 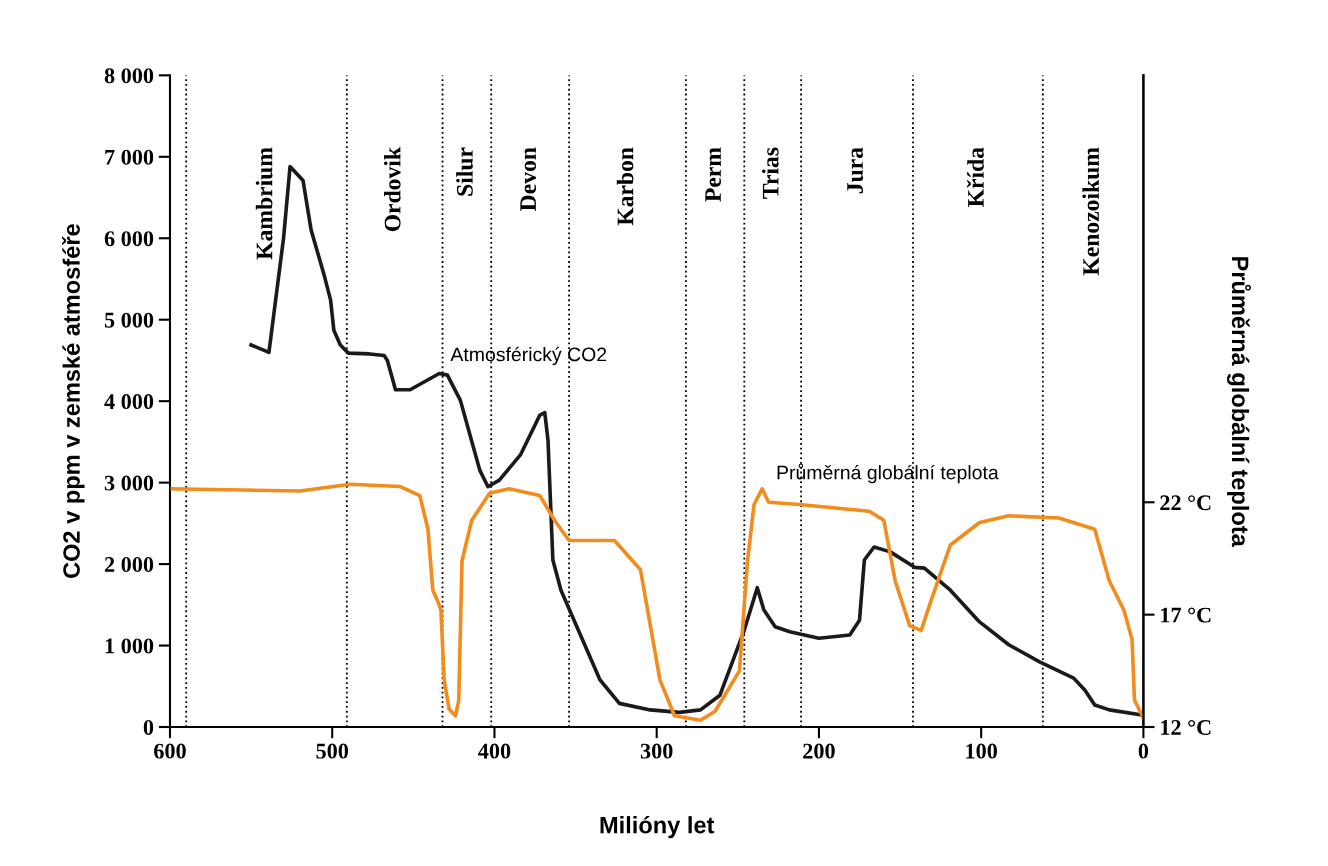 What do you see at coordinates (888, 473) in the screenshot?
I see `series-label: Průměrná globální teplota` at bounding box center [888, 473].